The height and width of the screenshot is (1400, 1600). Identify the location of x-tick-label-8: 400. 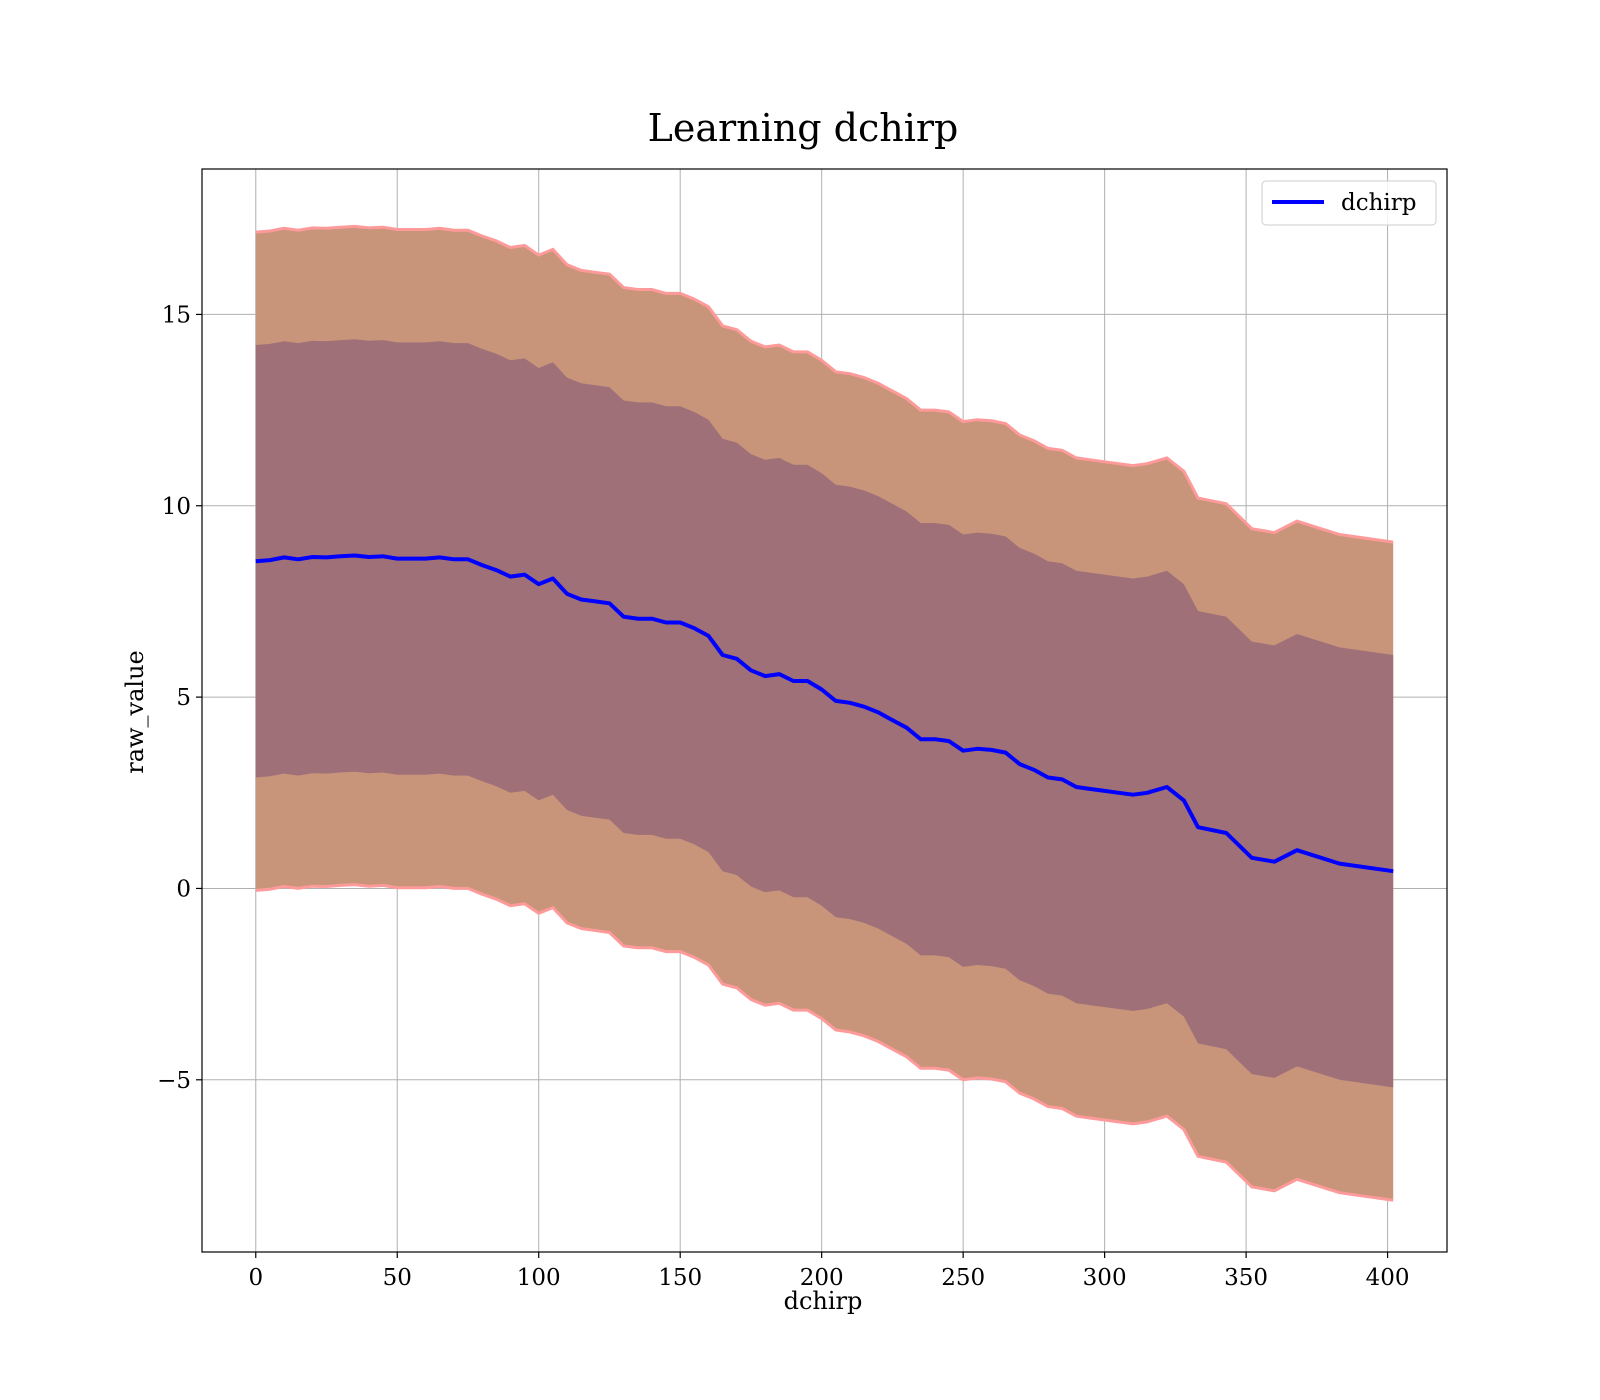
(1388, 1278).